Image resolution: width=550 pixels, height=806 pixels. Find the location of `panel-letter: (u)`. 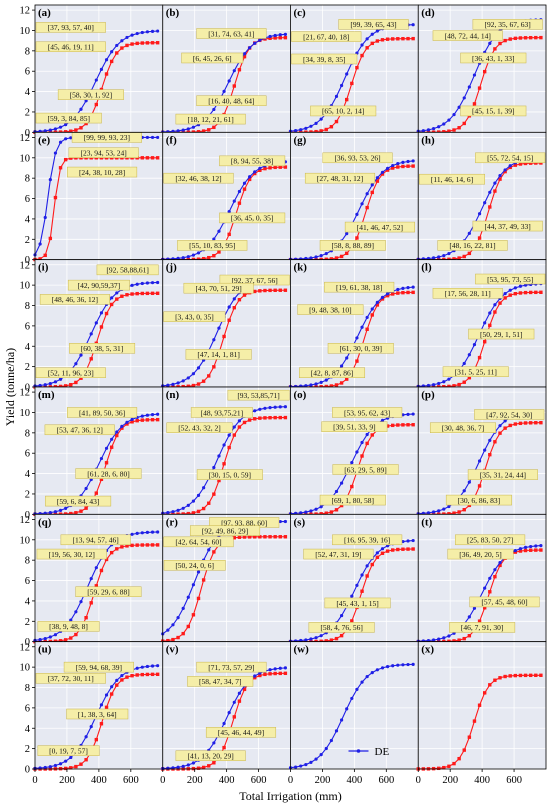

panel-letter: (u) is located at coordinates (45, 650).